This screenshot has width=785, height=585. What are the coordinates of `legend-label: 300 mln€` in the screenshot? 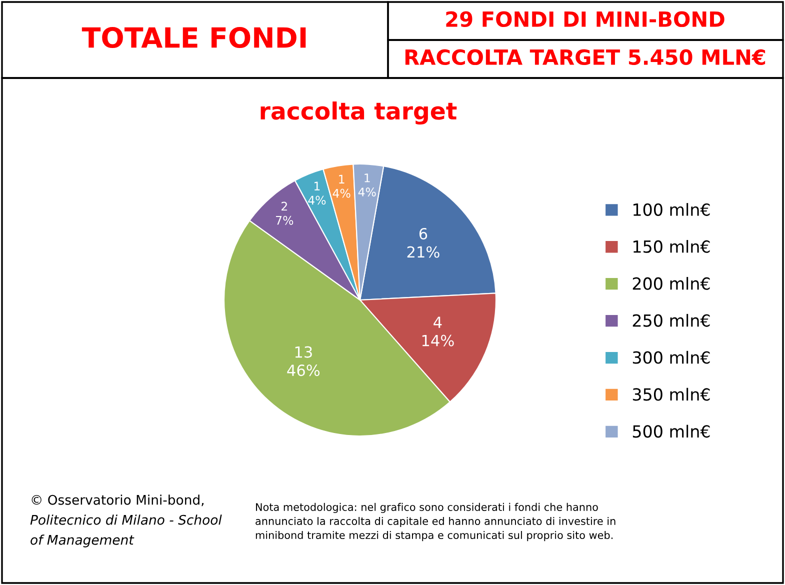 It's located at (671, 357).